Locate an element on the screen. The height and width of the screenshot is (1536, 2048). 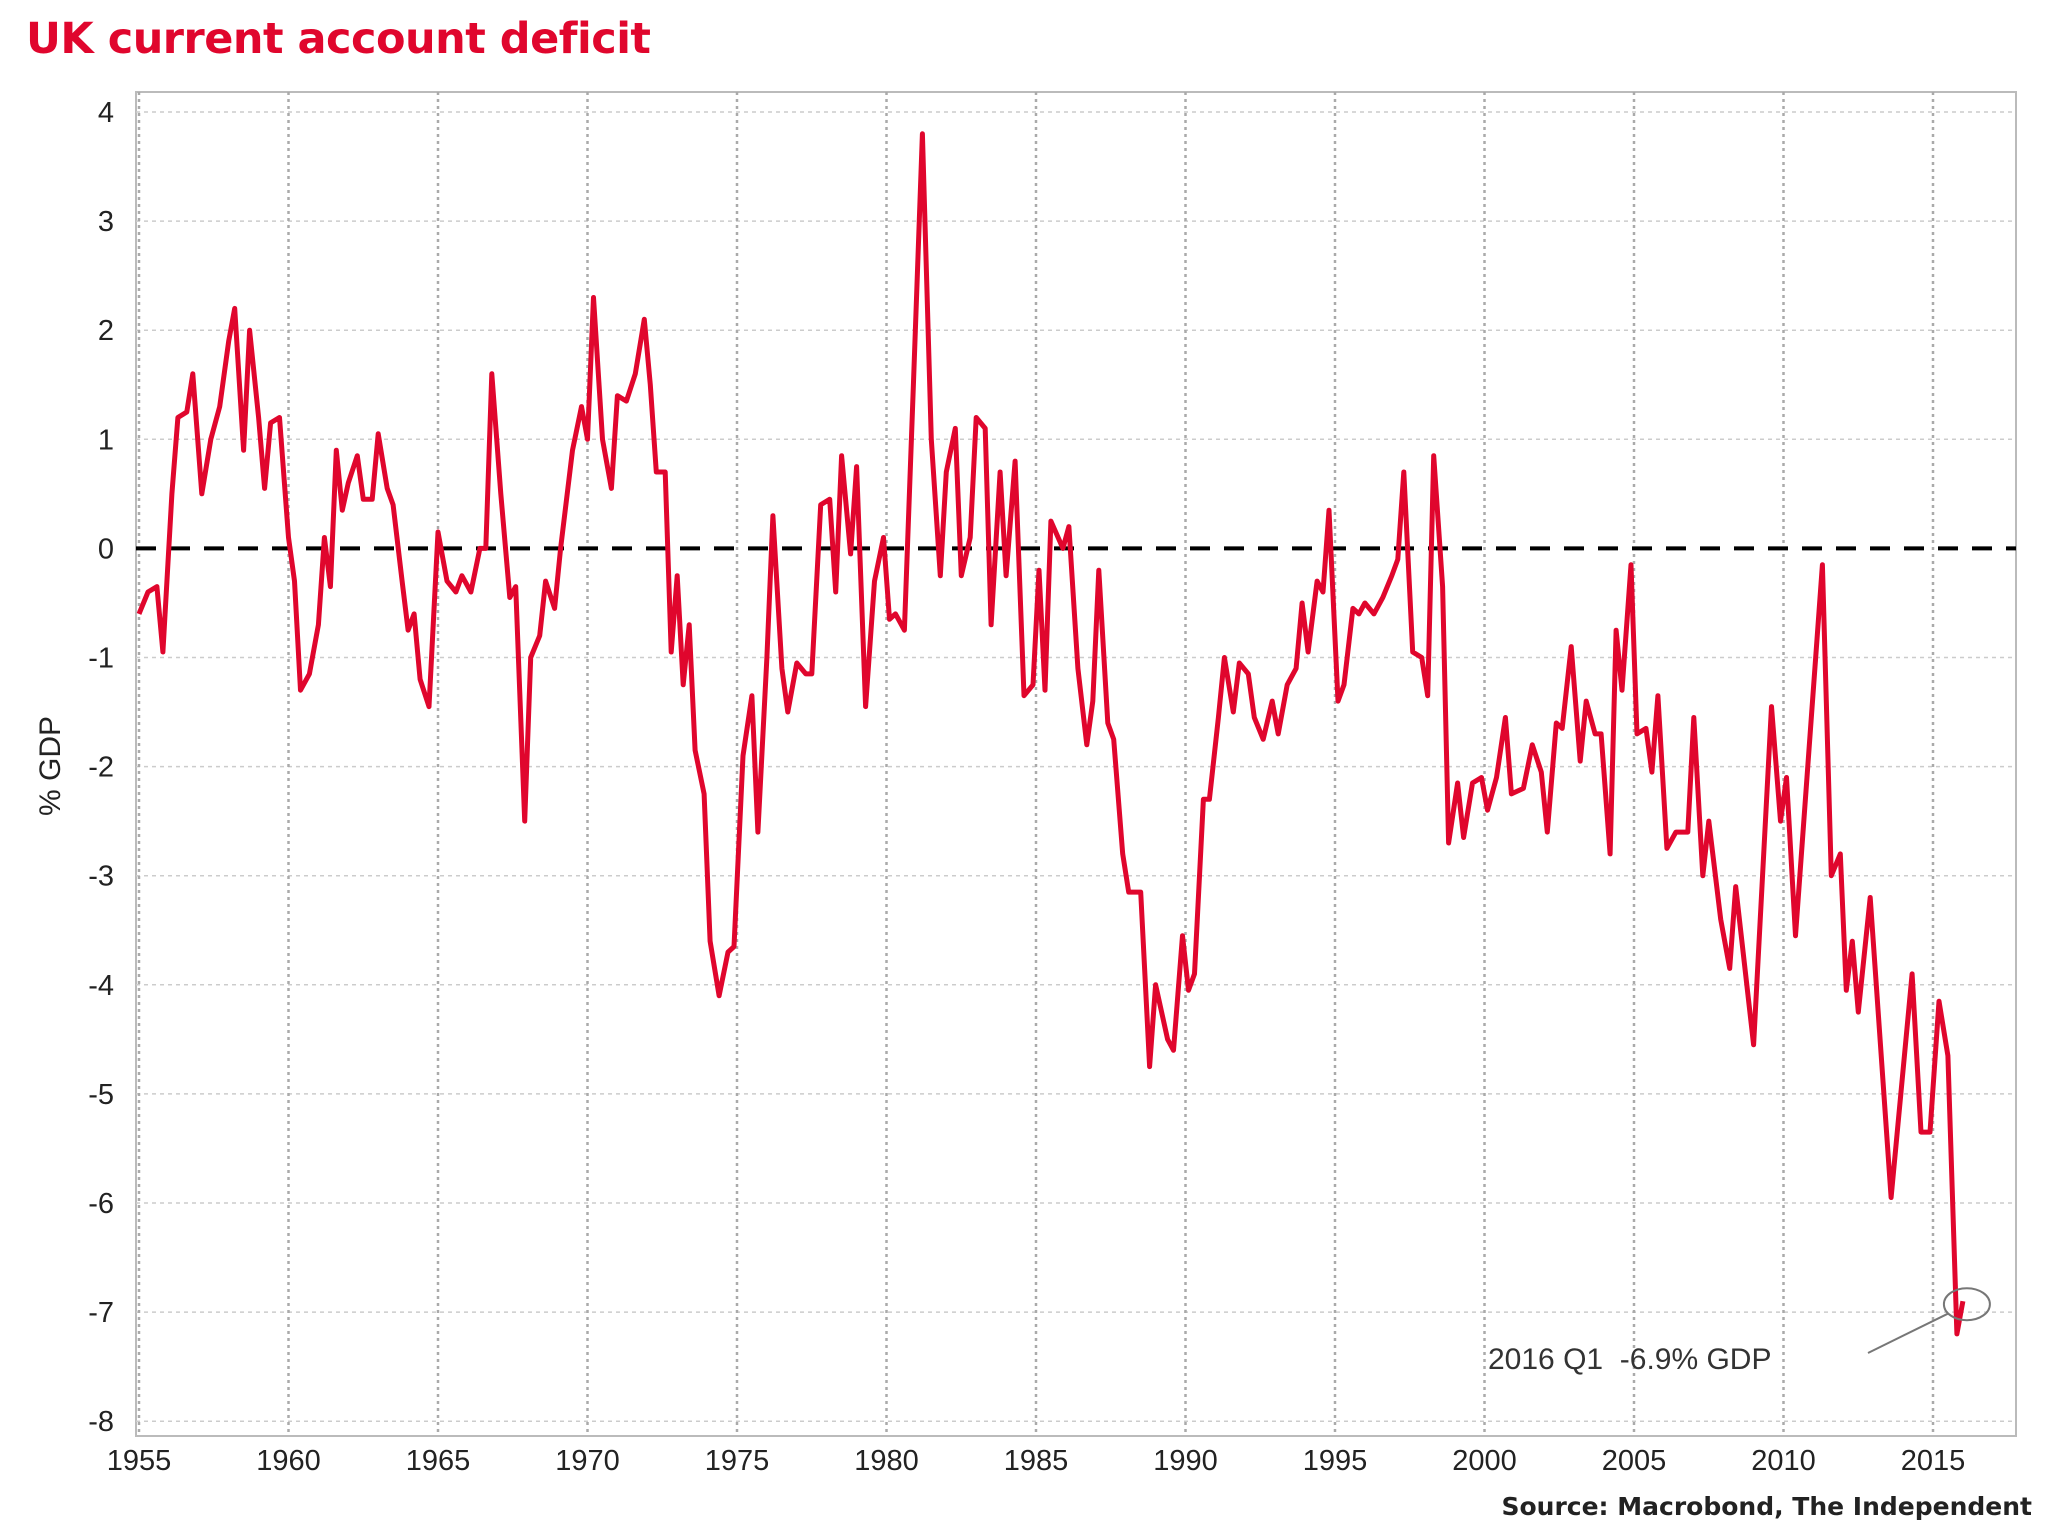
x-tick-label: 1980 is located at coordinates (886, 1461).